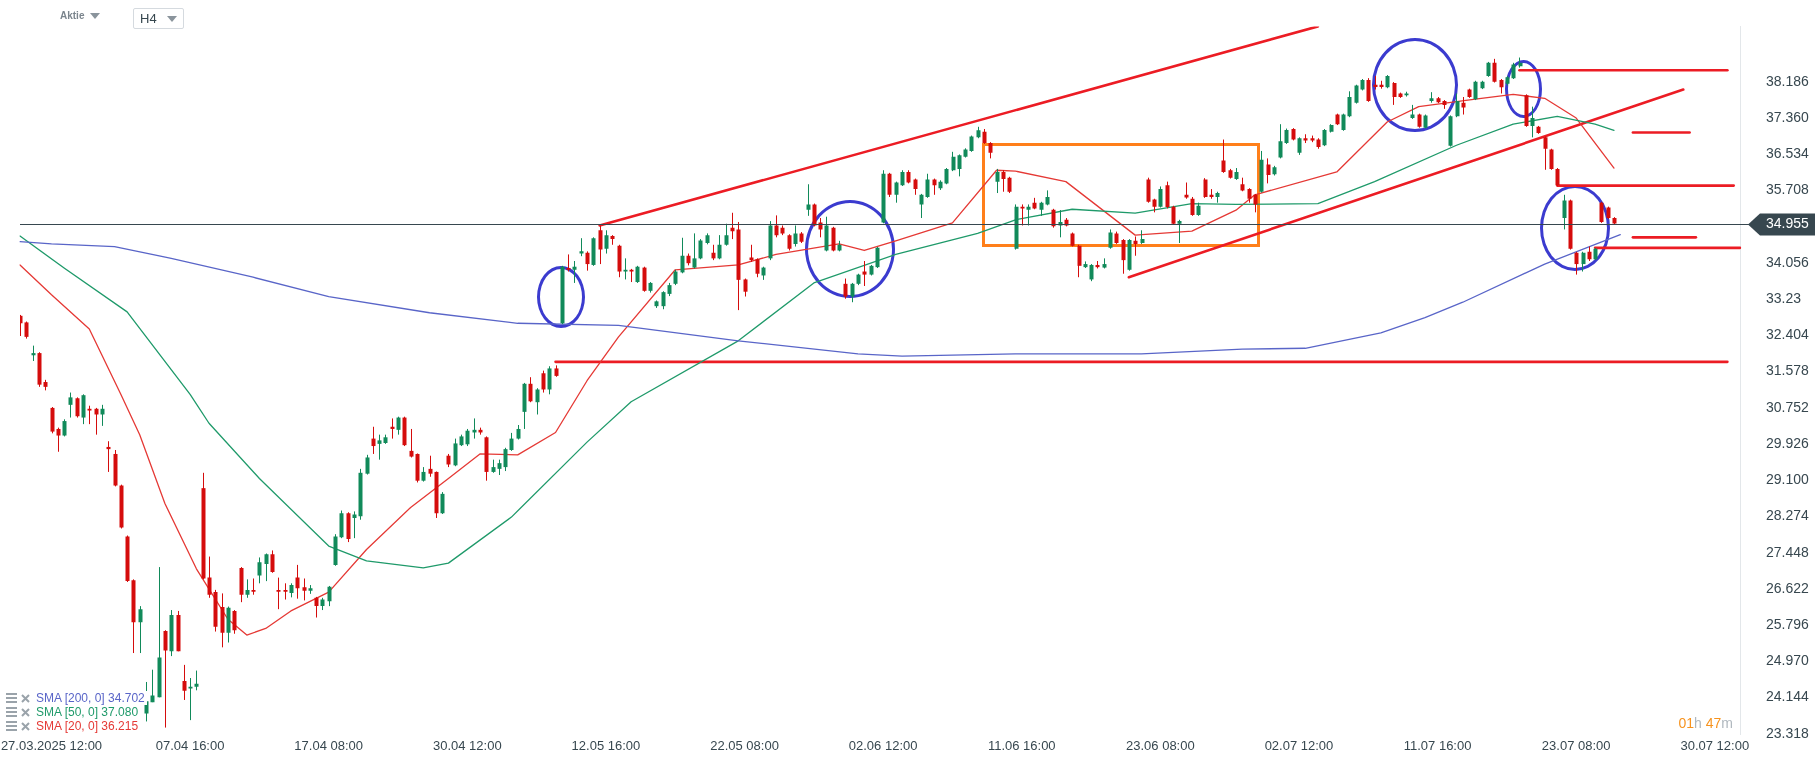 This screenshot has width=1815, height=761. I want to click on y-tick-label: 35.708, so click(1788, 189).